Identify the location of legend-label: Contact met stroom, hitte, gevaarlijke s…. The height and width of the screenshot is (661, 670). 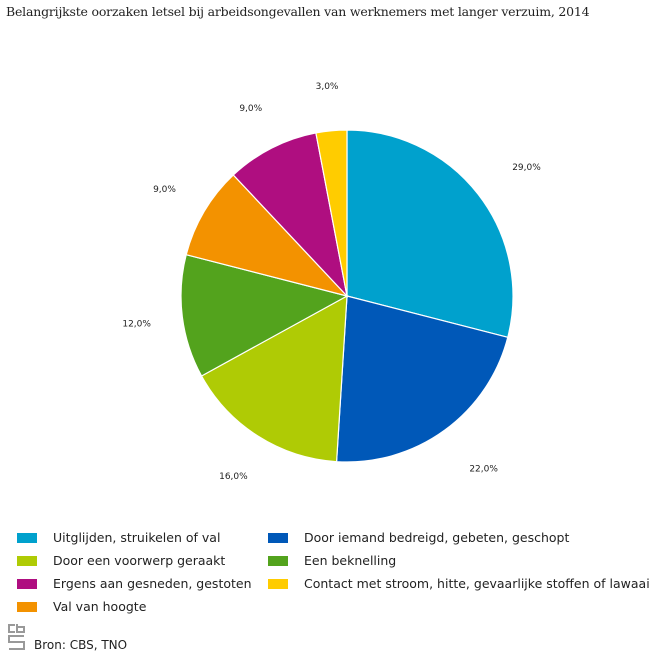
(477, 583).